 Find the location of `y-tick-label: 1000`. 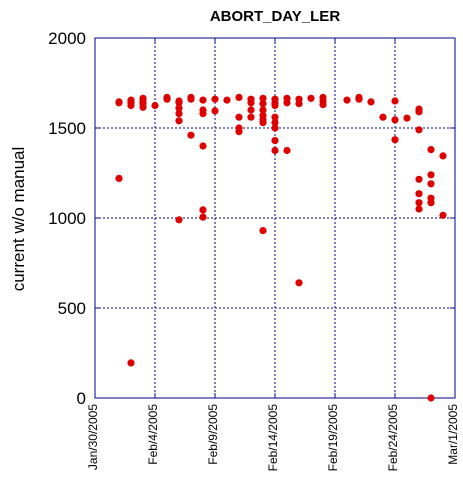

y-tick-label: 1000 is located at coordinates (67, 218).